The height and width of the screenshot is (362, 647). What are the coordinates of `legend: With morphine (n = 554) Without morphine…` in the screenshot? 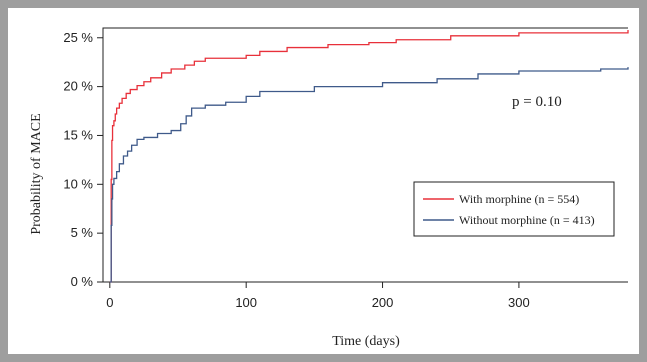 It's located at (514, 209).